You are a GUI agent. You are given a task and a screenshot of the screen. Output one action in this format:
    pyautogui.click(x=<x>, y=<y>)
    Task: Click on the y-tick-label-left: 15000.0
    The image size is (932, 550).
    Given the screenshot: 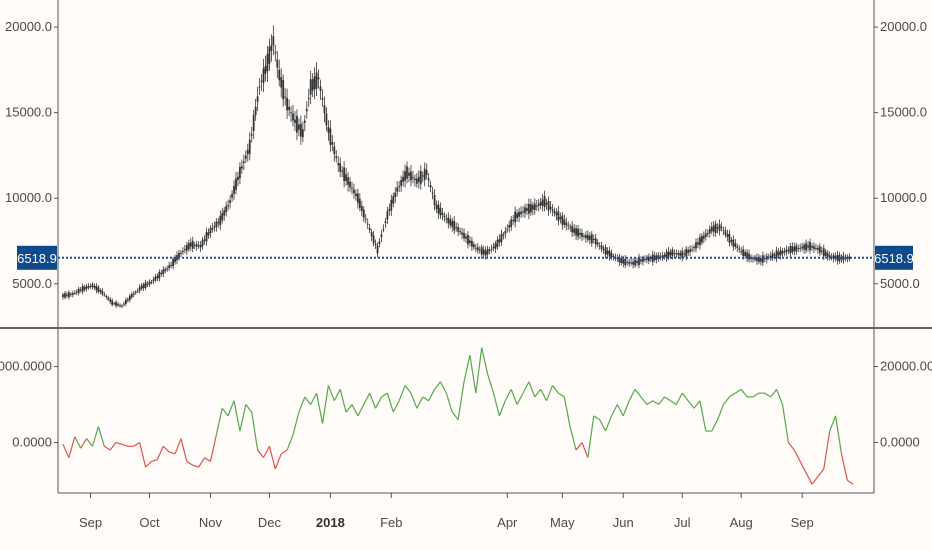 What is the action you would take?
    pyautogui.click(x=28, y=112)
    